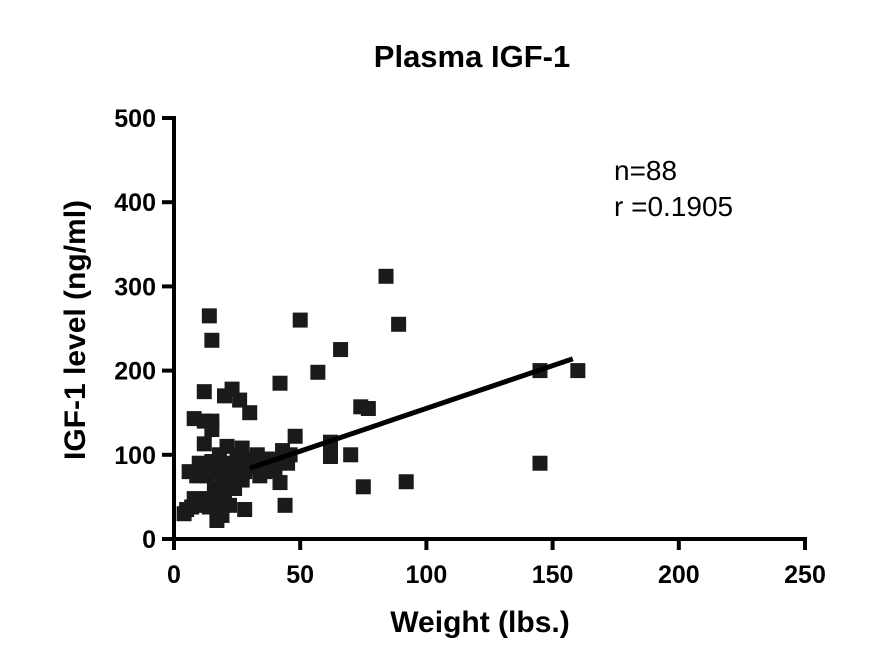 The image size is (888, 664). Describe the element at coordinates (135, 372) in the screenshot. I see `y-tick-label: 200` at that location.